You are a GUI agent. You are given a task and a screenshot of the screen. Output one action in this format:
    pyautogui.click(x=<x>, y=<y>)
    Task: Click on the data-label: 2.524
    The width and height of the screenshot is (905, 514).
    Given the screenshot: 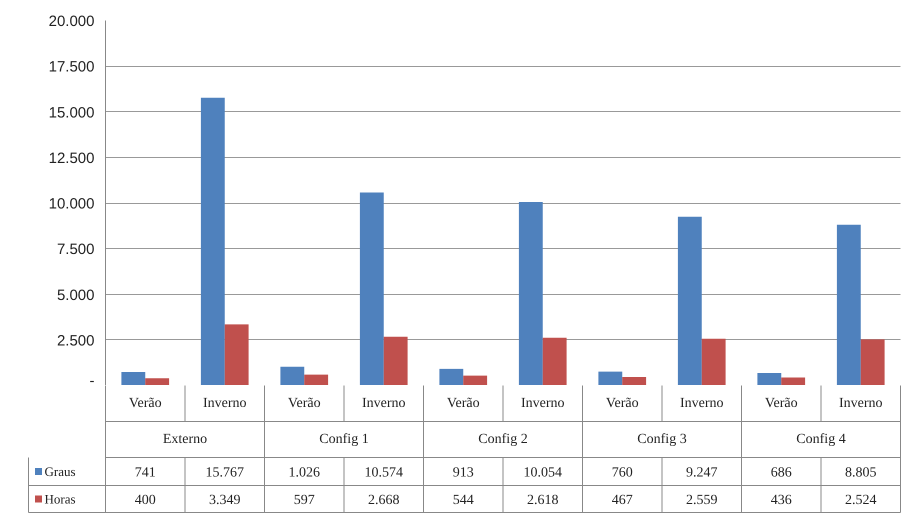 What is the action you would take?
    pyautogui.click(x=860, y=500)
    